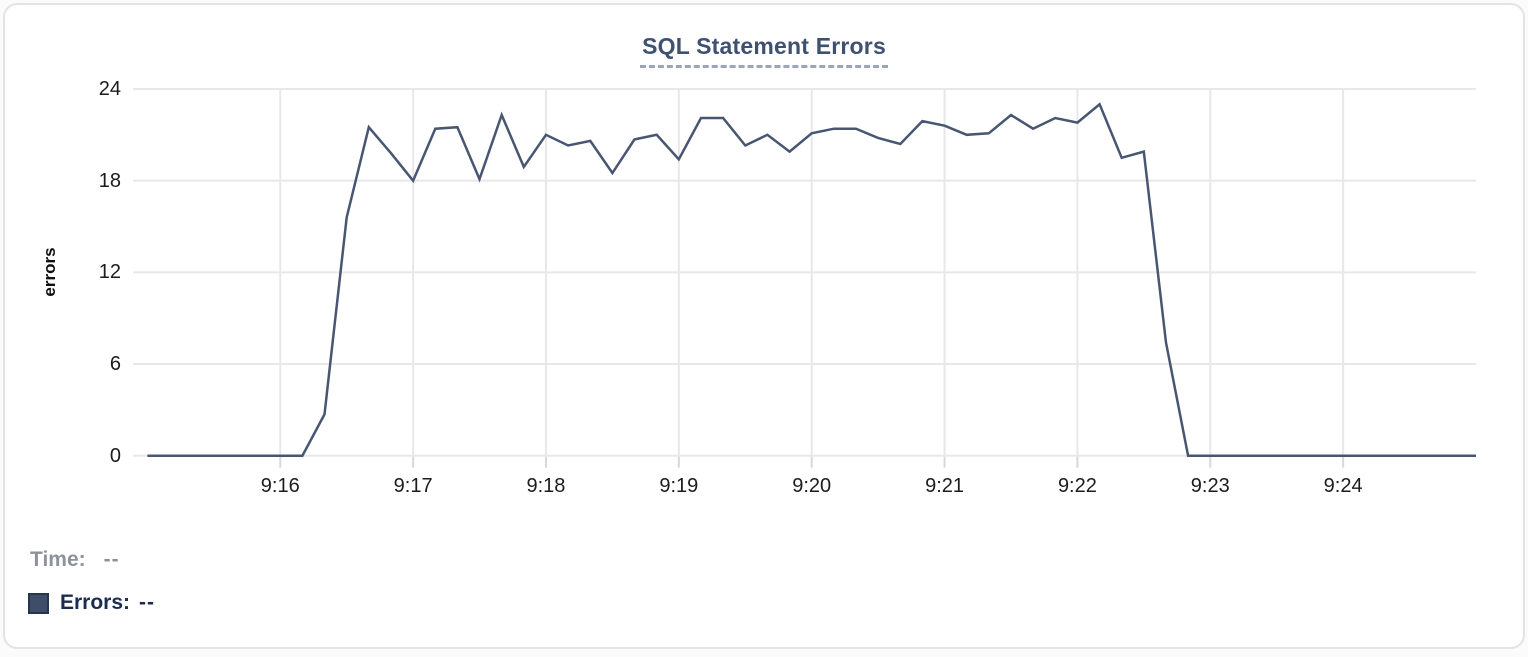  Describe the element at coordinates (679, 486) in the screenshot. I see `x-tick-label: 9:19` at that location.